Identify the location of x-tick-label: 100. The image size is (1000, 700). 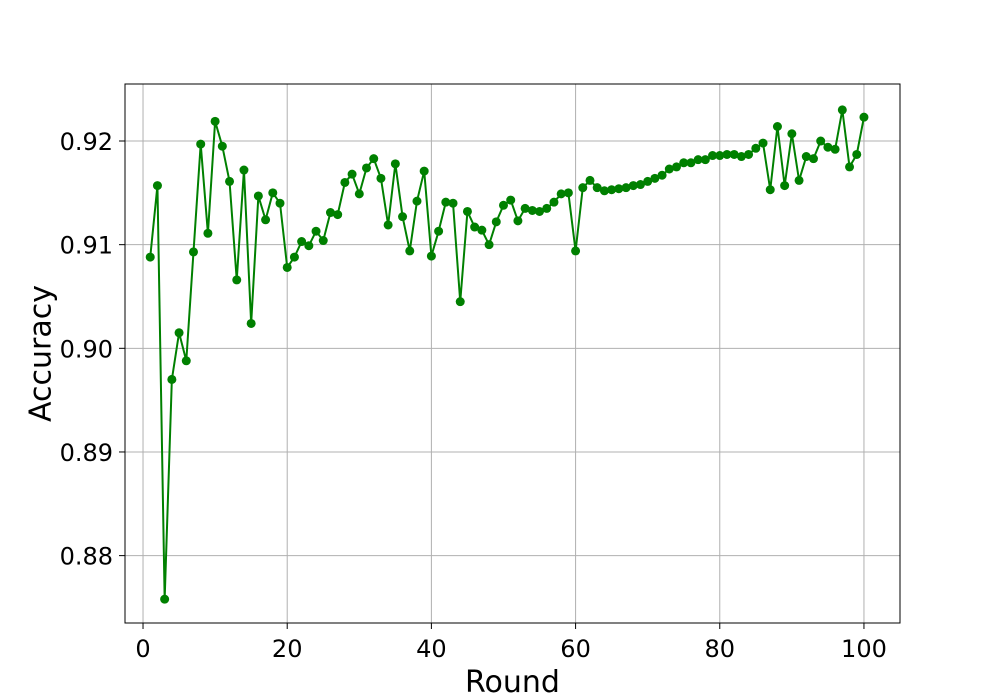
(864, 649).